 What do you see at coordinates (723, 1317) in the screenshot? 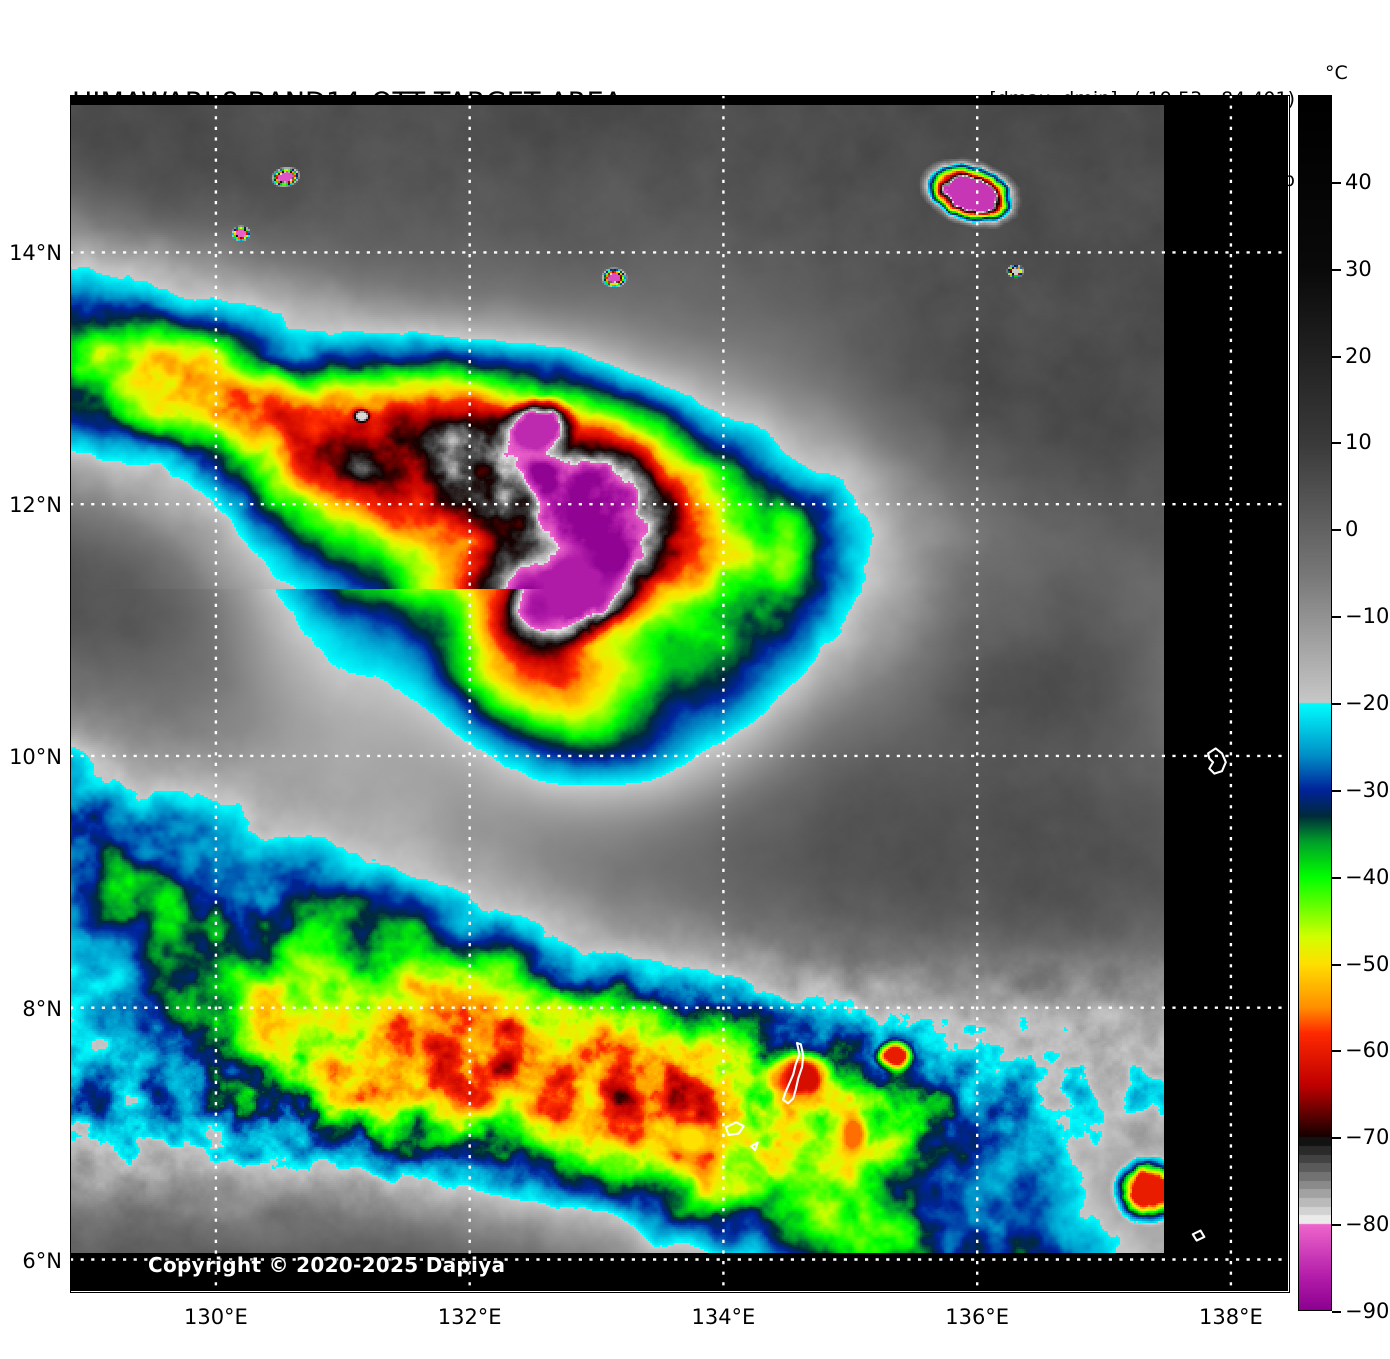
I see `x-tick-label: 134°E` at bounding box center [723, 1317].